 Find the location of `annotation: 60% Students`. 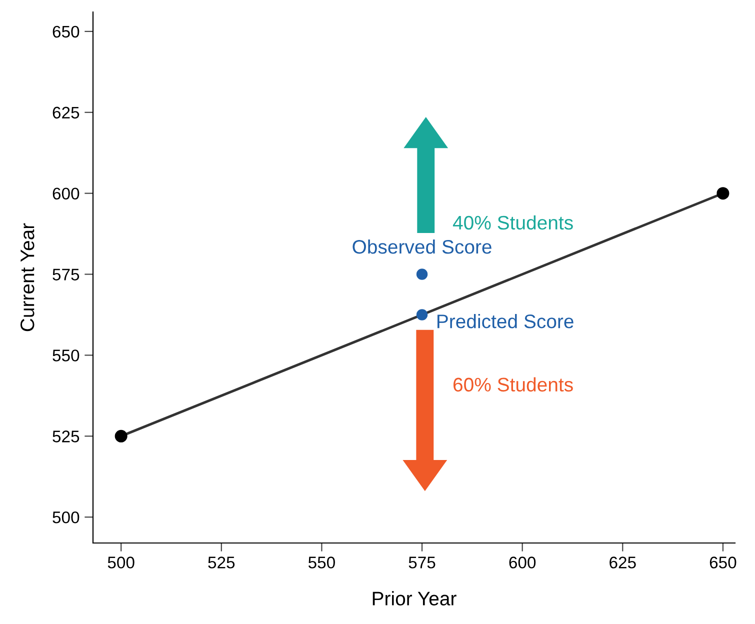

annotation: 60% Students is located at coordinates (513, 384).